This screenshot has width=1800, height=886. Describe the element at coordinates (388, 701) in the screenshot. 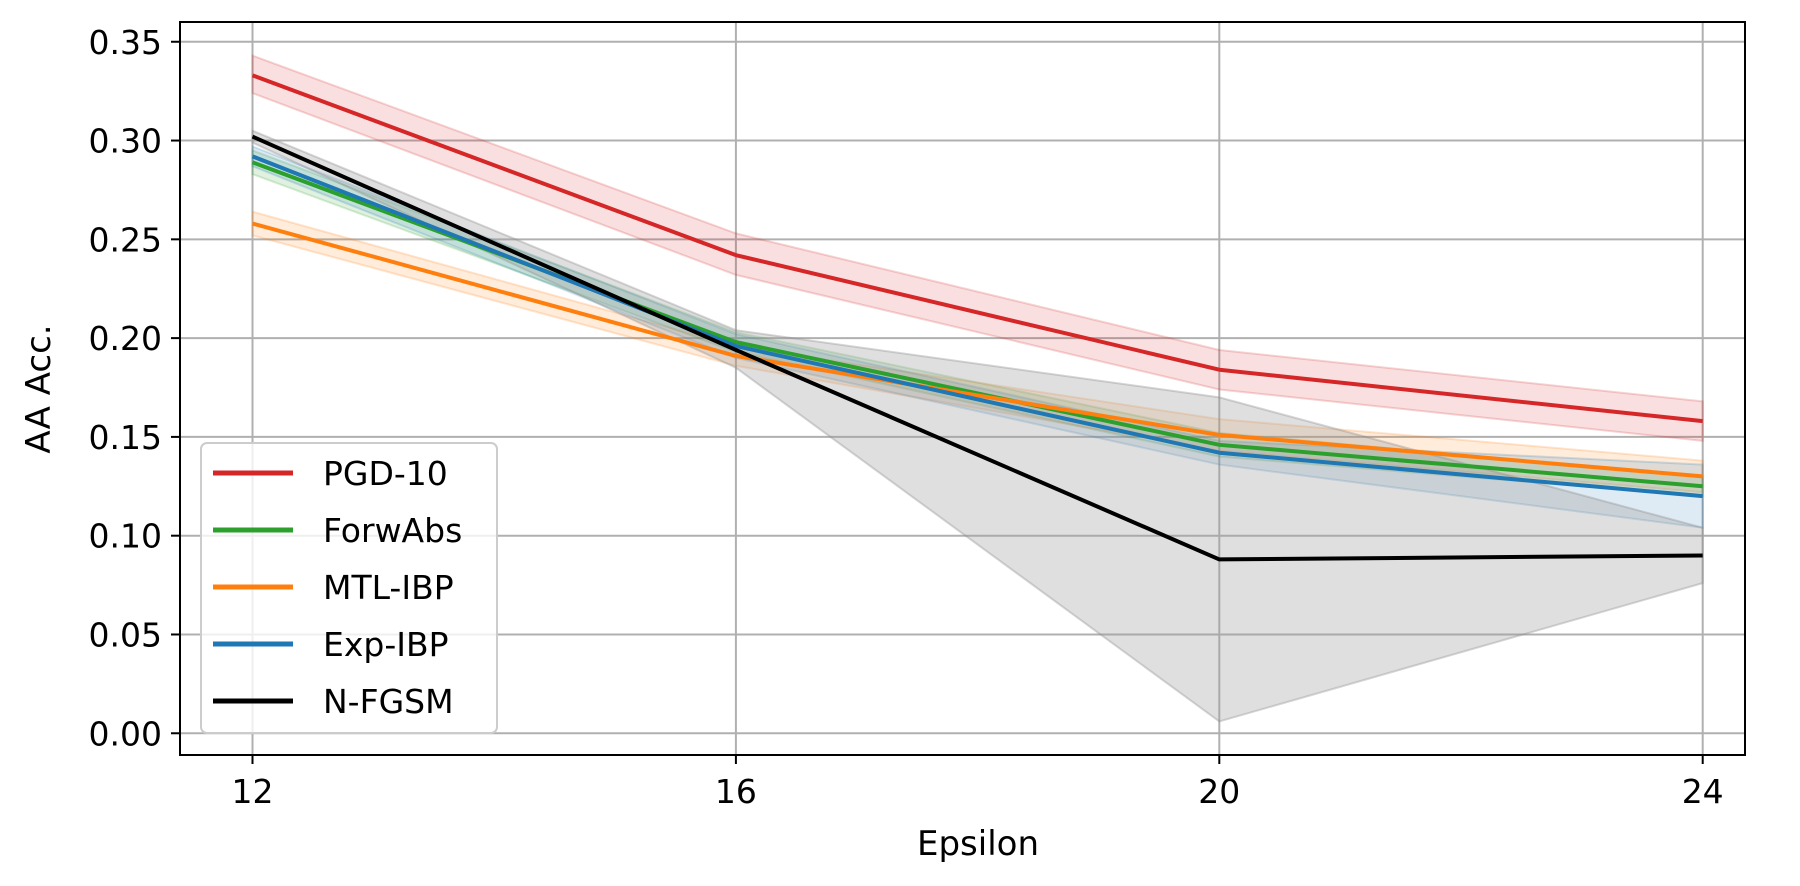

I see `legend-label-n-fgsm: N-FGSM` at that location.